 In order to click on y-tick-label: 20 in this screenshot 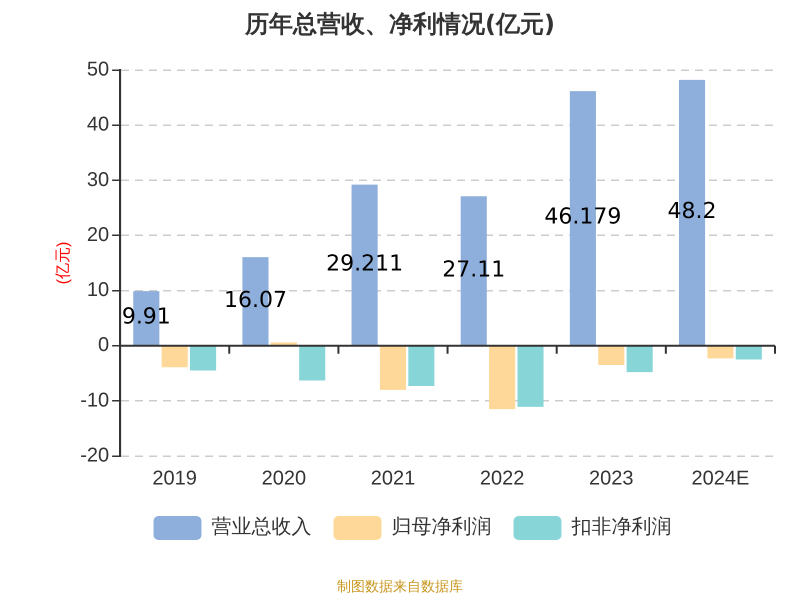, I will do `click(98, 235)`.